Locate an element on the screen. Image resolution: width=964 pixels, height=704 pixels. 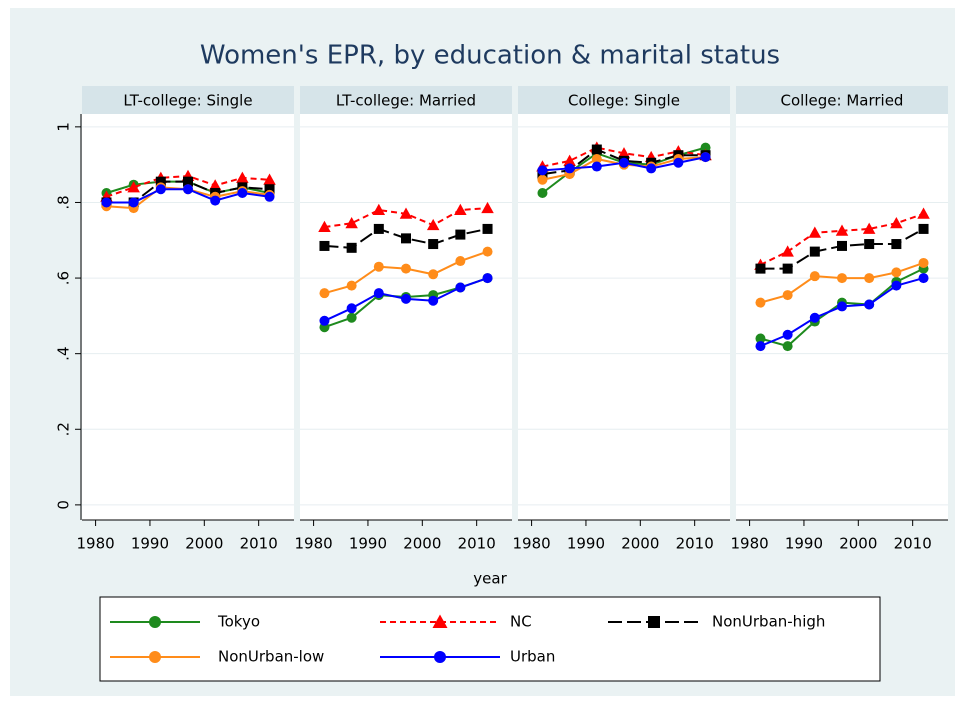
y-tick-label: .8 is located at coordinates (64, 202).